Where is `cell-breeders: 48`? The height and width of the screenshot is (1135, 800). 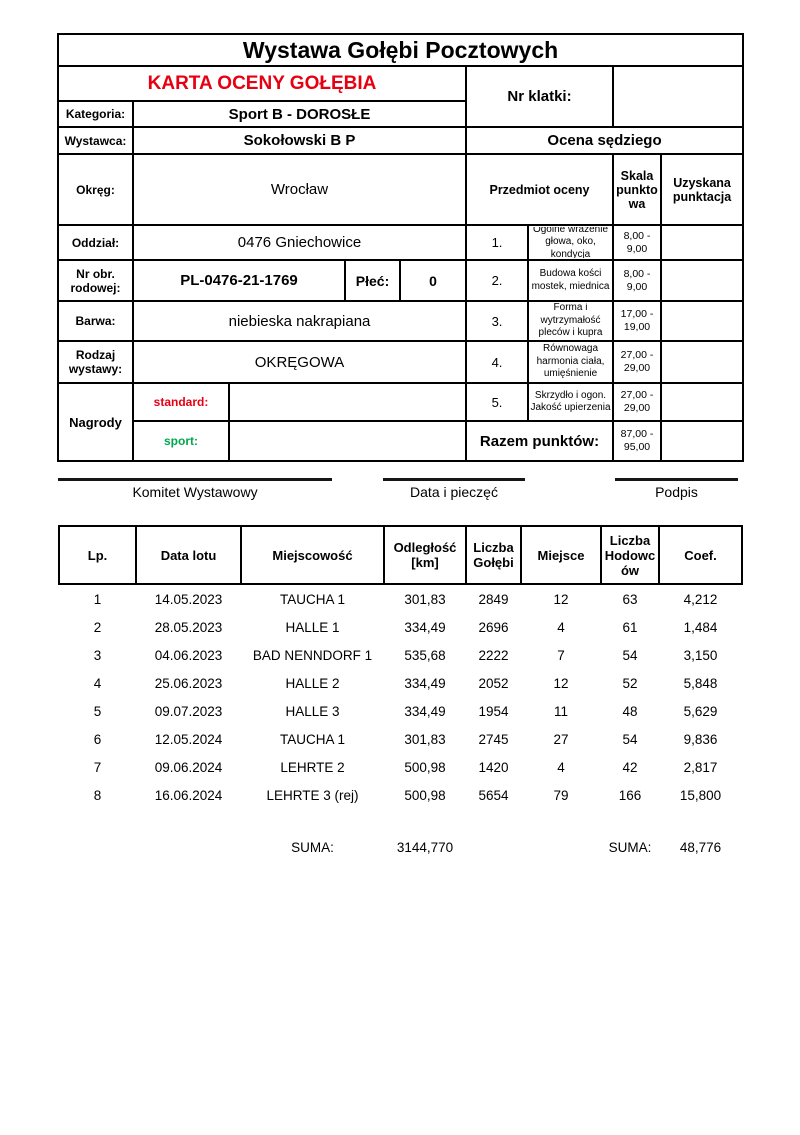
cell-breeders: 48 is located at coordinates (630, 711).